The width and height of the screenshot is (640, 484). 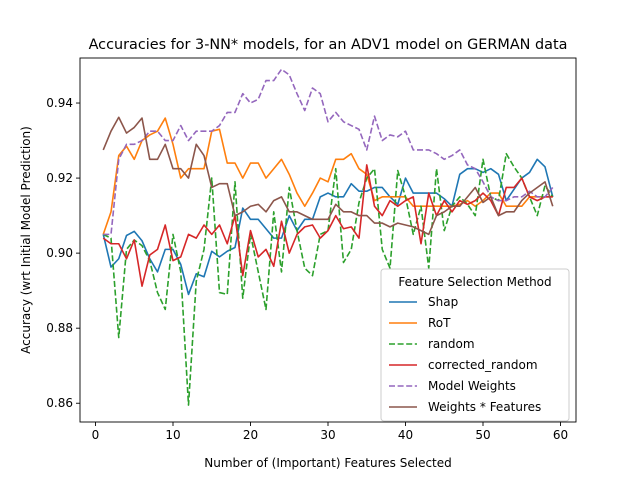 What do you see at coordinates (439, 323) in the screenshot?
I see `legend-label: RoT` at bounding box center [439, 323].